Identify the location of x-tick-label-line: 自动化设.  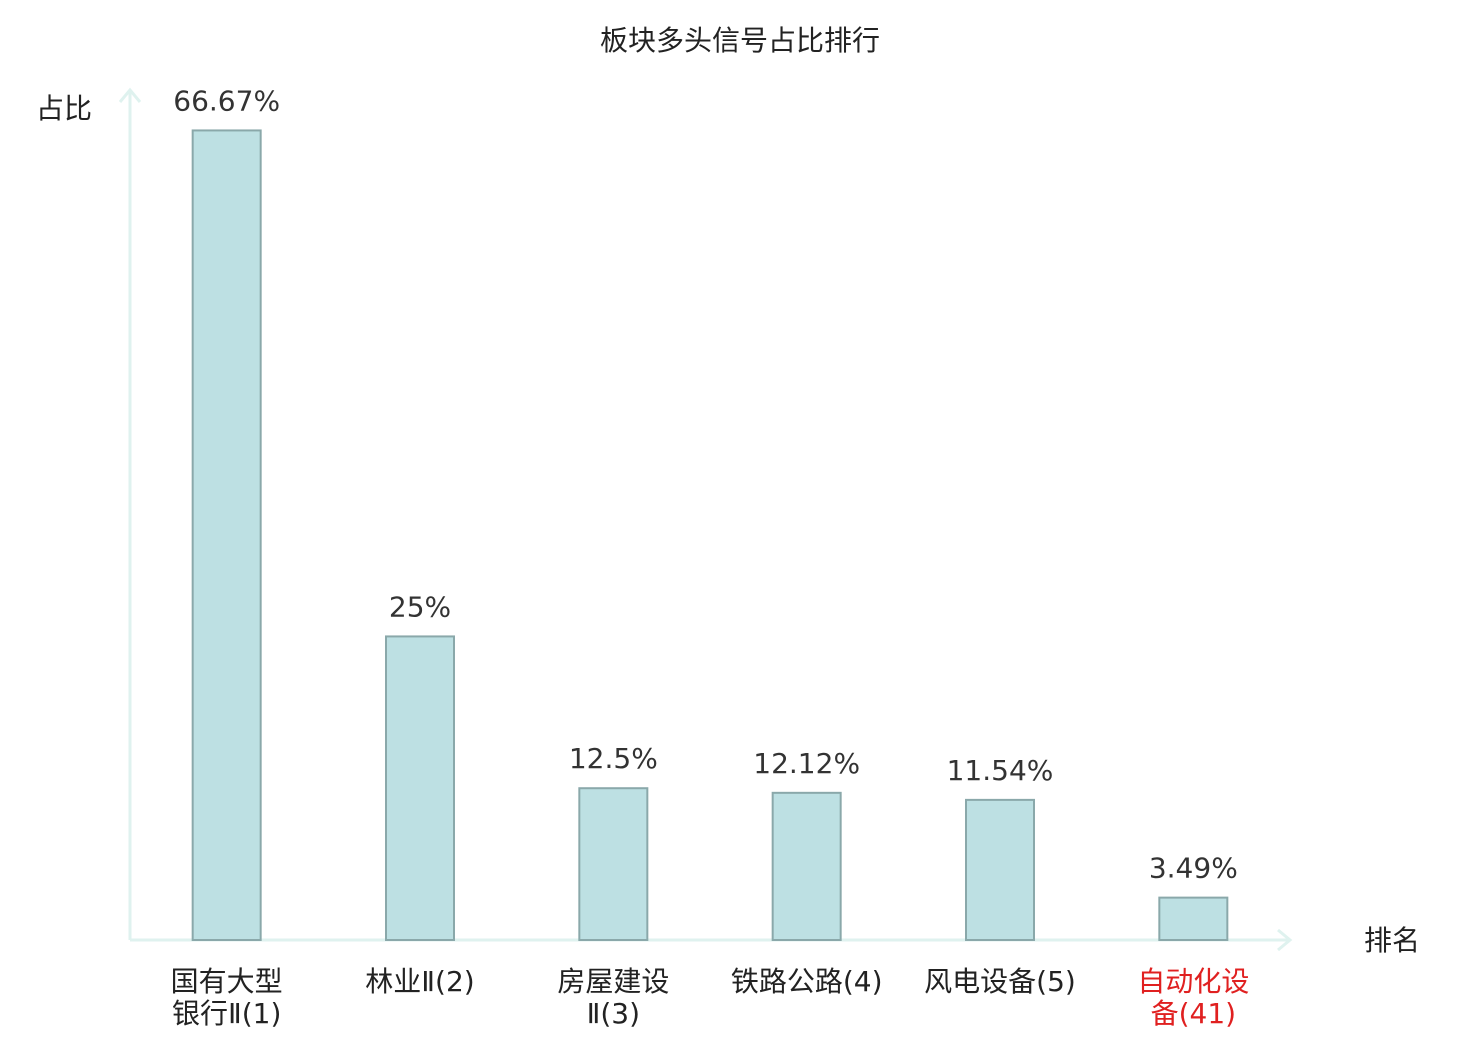
(1193, 981).